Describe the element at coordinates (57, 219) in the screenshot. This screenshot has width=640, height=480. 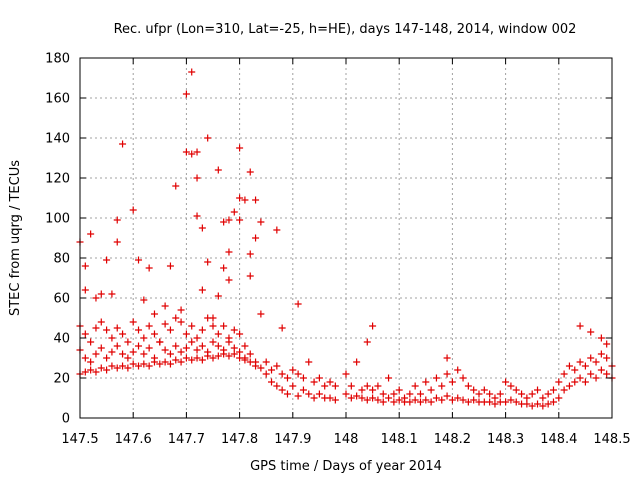
I see `y-tick-label: 100` at that location.